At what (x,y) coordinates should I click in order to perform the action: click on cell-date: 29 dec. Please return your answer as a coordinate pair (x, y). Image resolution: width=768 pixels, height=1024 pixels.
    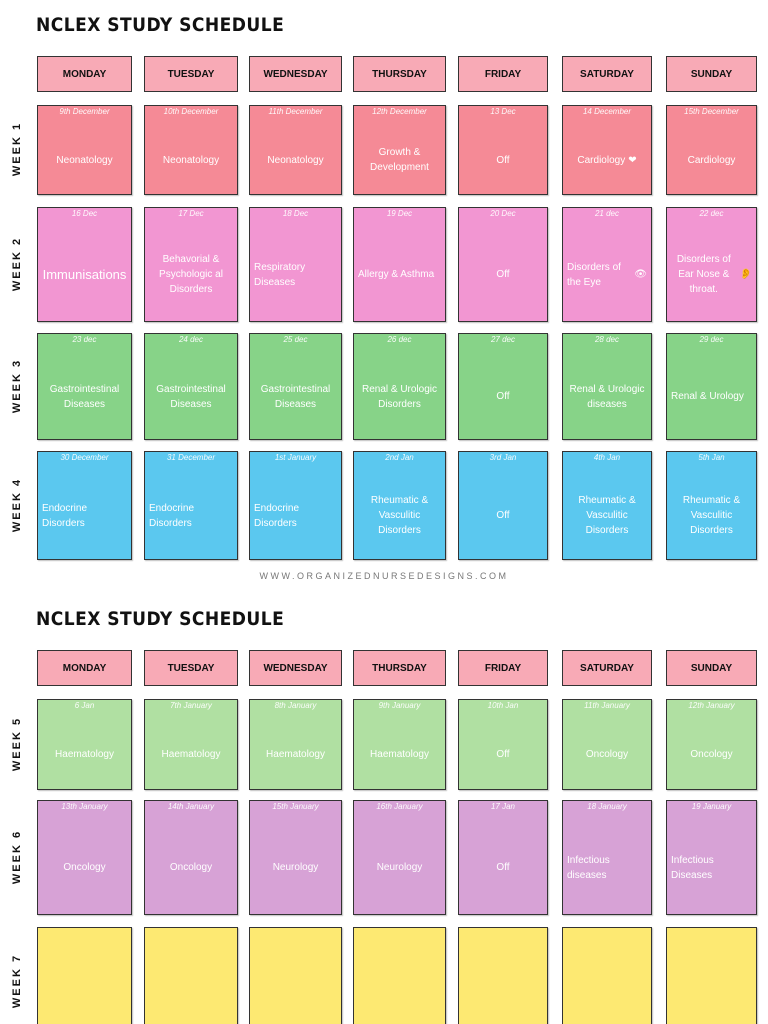
    Looking at the image, I should click on (711, 339).